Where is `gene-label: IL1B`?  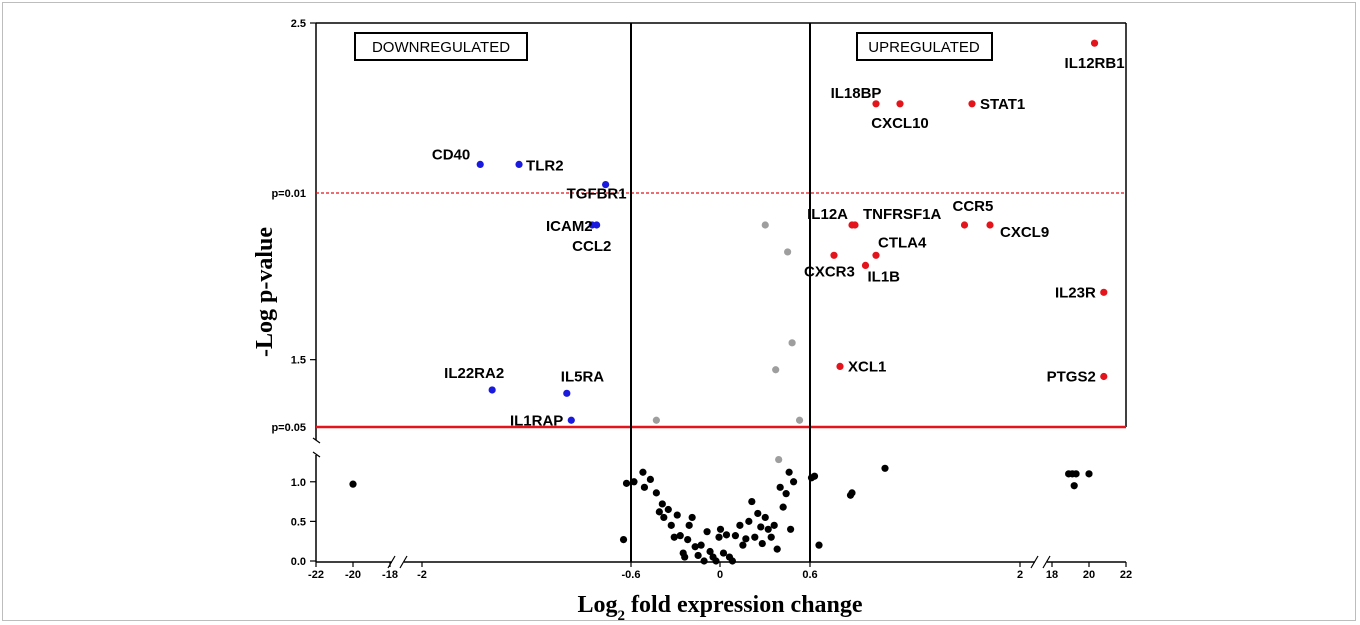
gene-label: IL1B is located at coordinates (884, 276).